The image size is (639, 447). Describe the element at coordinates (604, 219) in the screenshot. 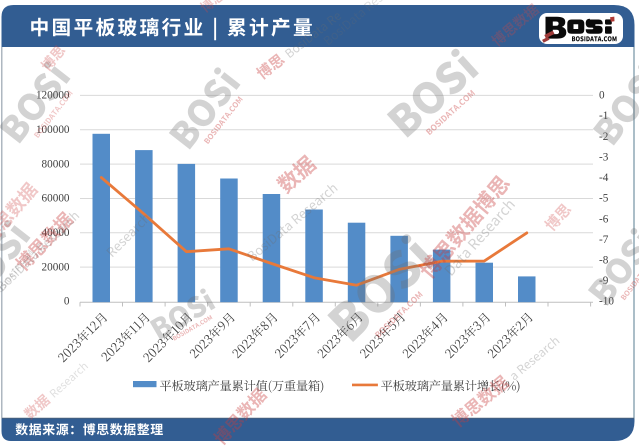

I see `svg-text: -6` at that location.